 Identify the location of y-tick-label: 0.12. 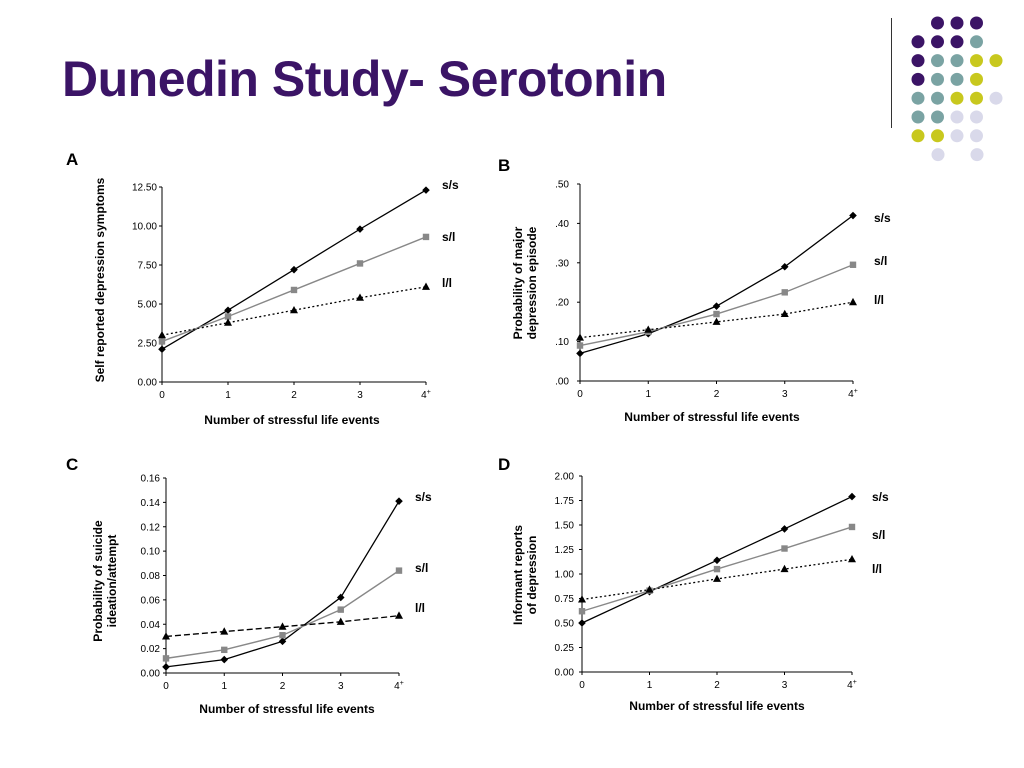
(151, 527).